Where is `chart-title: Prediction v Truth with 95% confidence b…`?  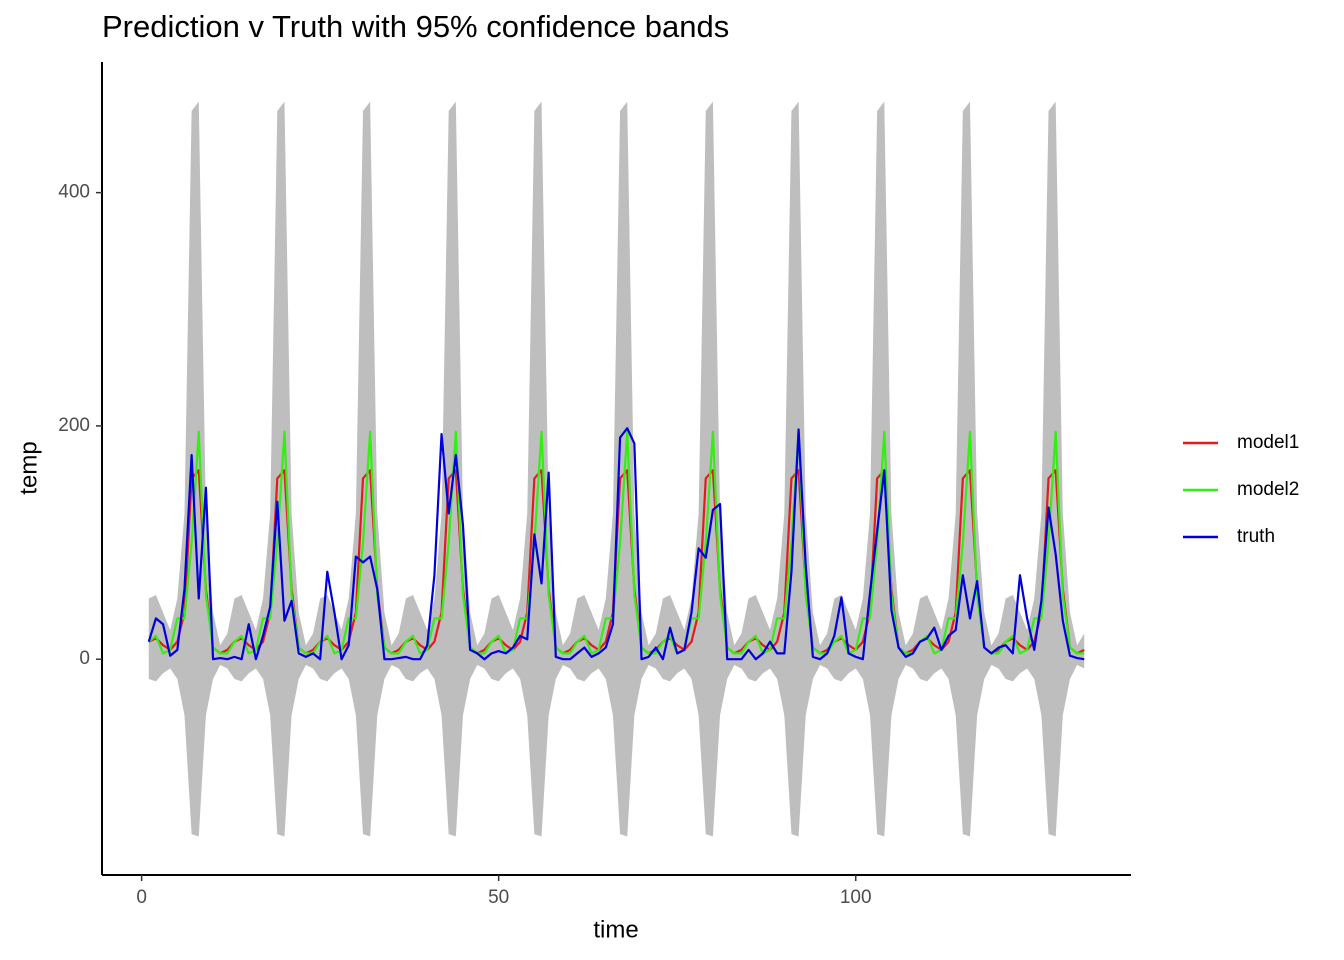
chart-title: Prediction v Truth with 95% confidence b… is located at coordinates (415, 26).